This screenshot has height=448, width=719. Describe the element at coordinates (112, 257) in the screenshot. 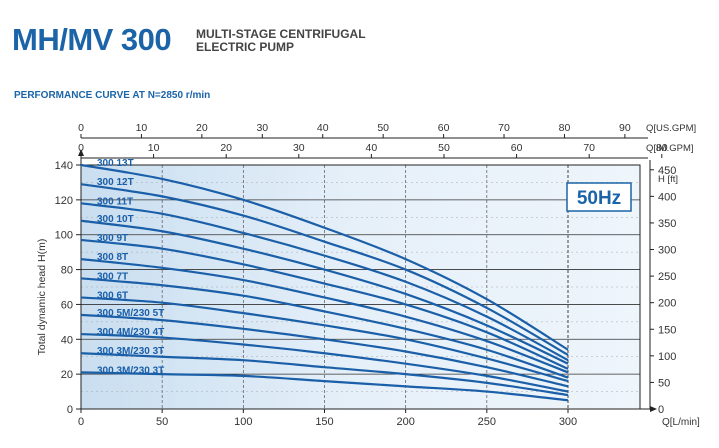

I see `curve-label: 300 8T` at that location.